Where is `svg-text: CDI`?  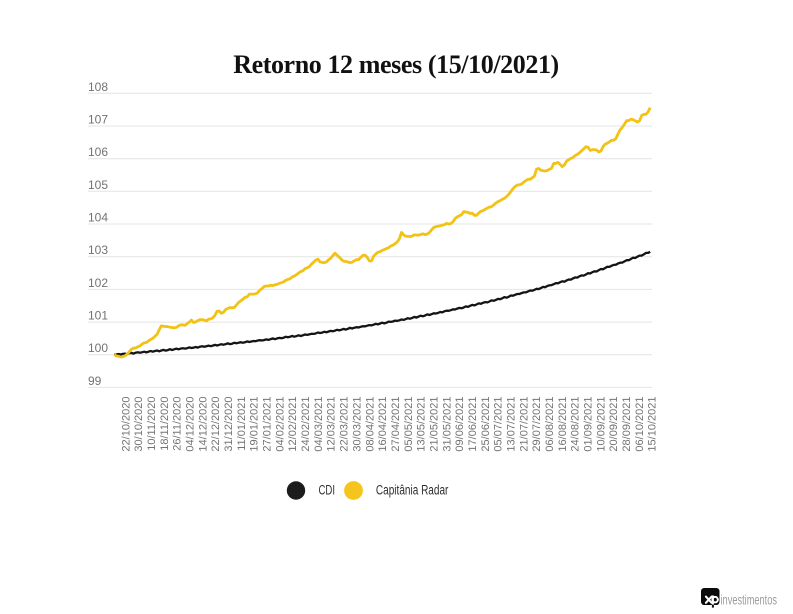
svg-text: CDI is located at coordinates (327, 490).